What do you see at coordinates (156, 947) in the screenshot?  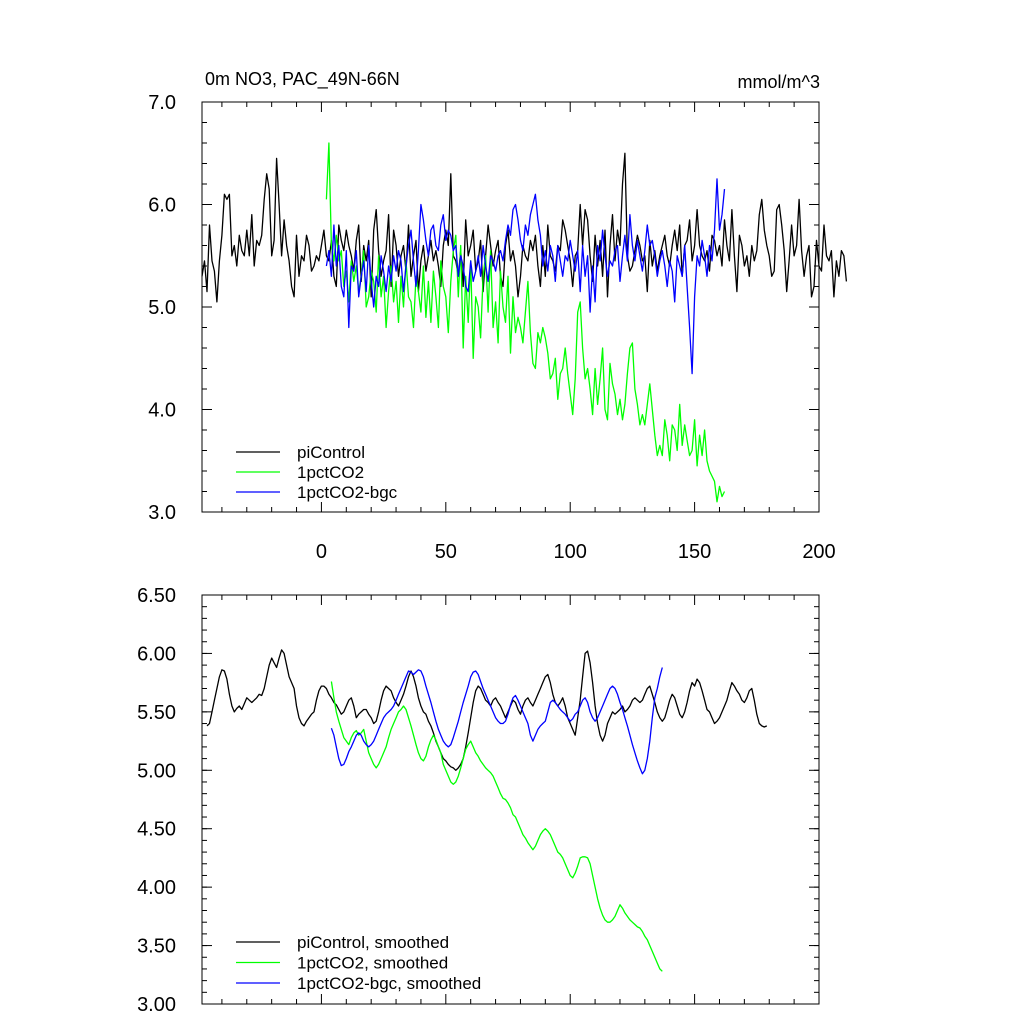 I see `y-tick-label: 3.50` at bounding box center [156, 947].